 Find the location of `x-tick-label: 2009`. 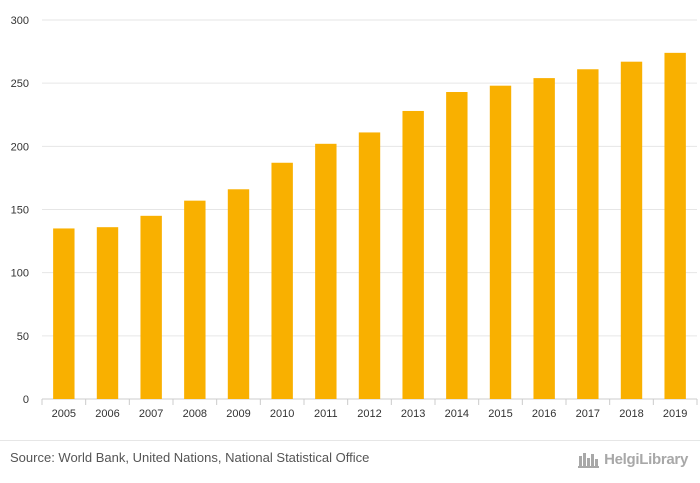

x-tick-label: 2009 is located at coordinates (238, 414).